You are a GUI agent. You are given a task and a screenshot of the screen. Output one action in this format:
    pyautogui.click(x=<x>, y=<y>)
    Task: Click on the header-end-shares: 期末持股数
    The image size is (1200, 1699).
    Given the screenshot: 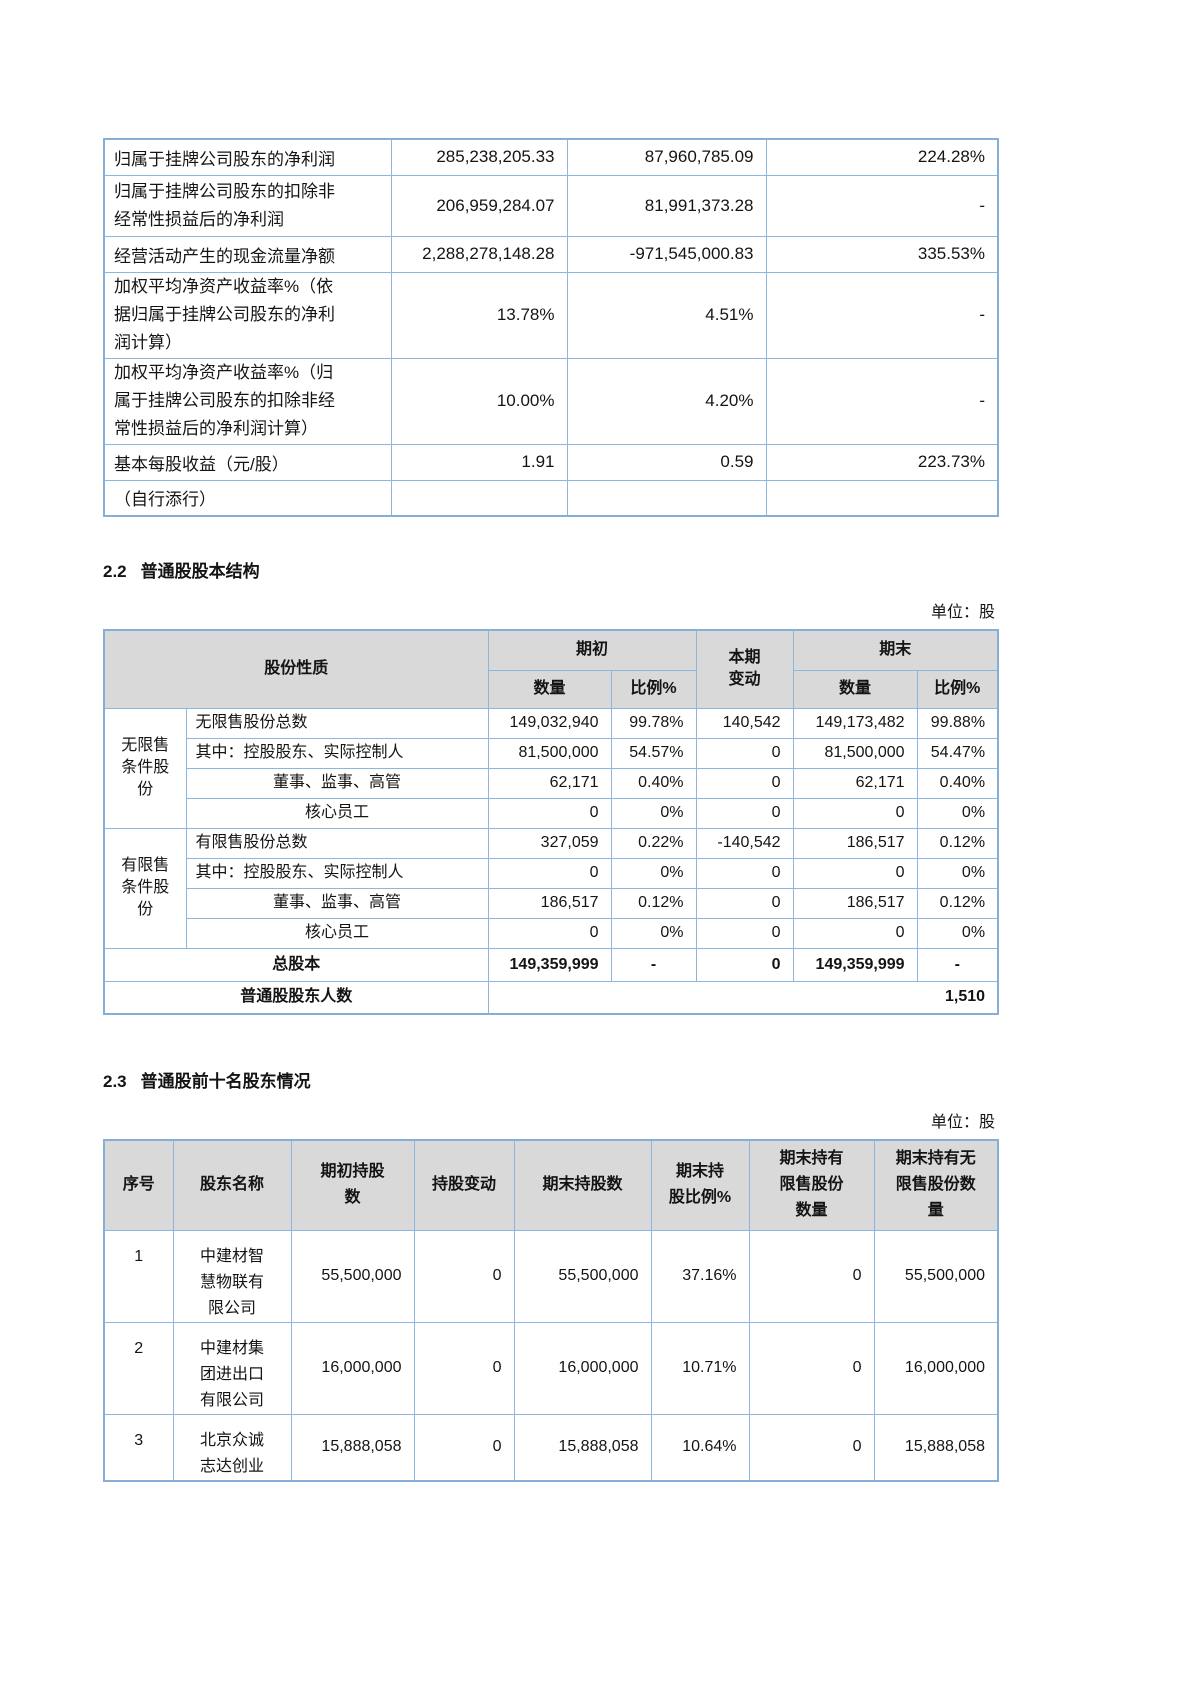 What is the action you would take?
    pyautogui.click(x=582, y=1185)
    